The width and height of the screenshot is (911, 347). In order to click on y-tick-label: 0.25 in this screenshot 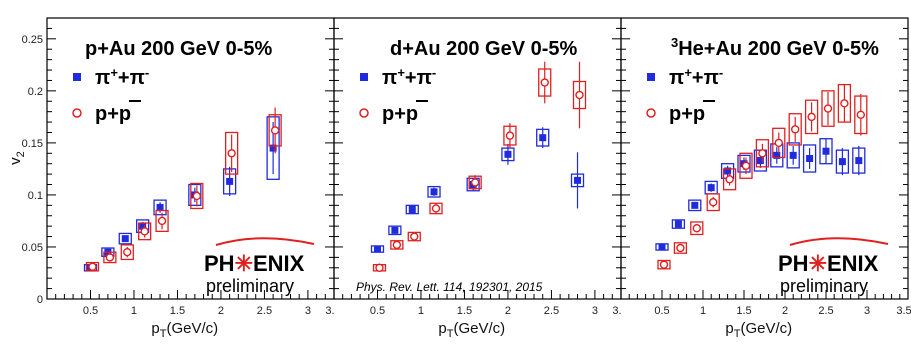, I will do `click(32, 40)`.